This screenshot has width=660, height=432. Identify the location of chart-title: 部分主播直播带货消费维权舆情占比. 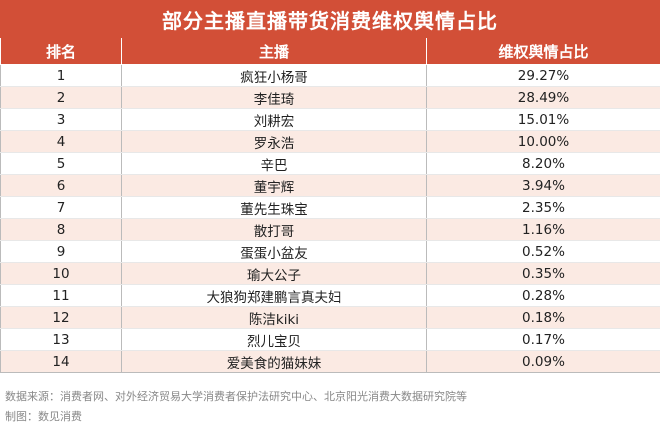
(330, 19).